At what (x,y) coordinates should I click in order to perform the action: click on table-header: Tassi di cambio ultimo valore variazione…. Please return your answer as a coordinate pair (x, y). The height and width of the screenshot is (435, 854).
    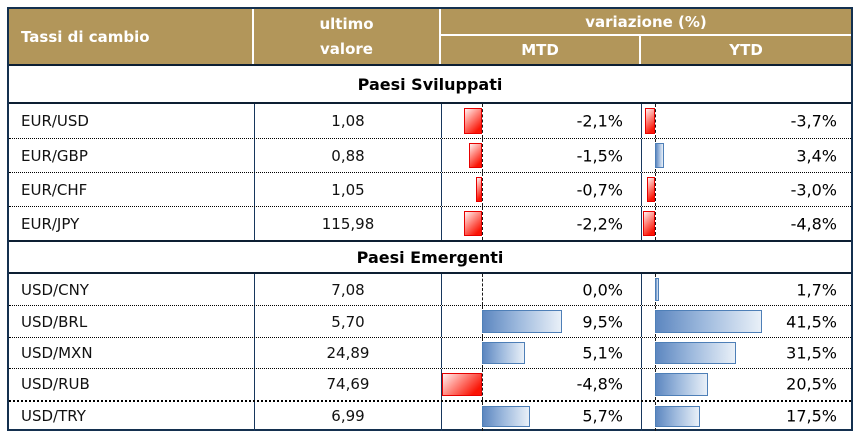
    Looking at the image, I should click on (430, 37).